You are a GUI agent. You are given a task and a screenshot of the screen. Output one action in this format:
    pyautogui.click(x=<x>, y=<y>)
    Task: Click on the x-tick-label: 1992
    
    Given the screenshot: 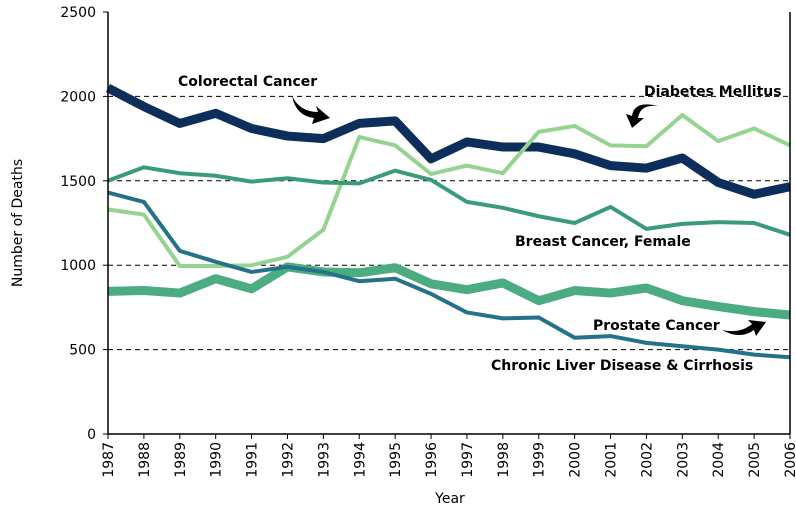 What is the action you would take?
    pyautogui.click(x=288, y=460)
    